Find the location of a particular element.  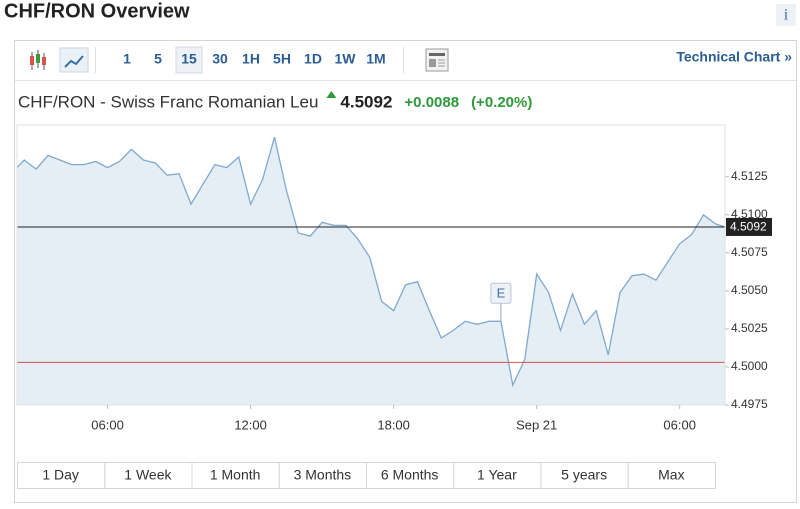

interval-button: 1M is located at coordinates (375, 59).